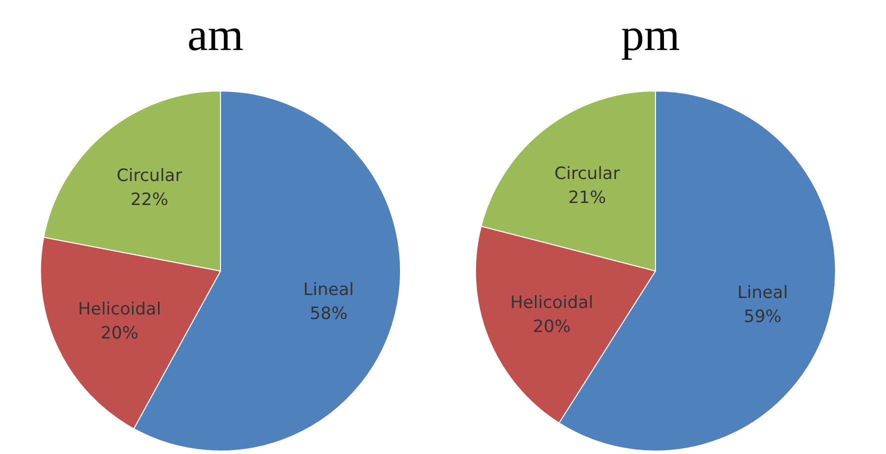 The height and width of the screenshot is (454, 886). Describe the element at coordinates (215, 34) in the screenshot. I see `chart-title: am` at that location.